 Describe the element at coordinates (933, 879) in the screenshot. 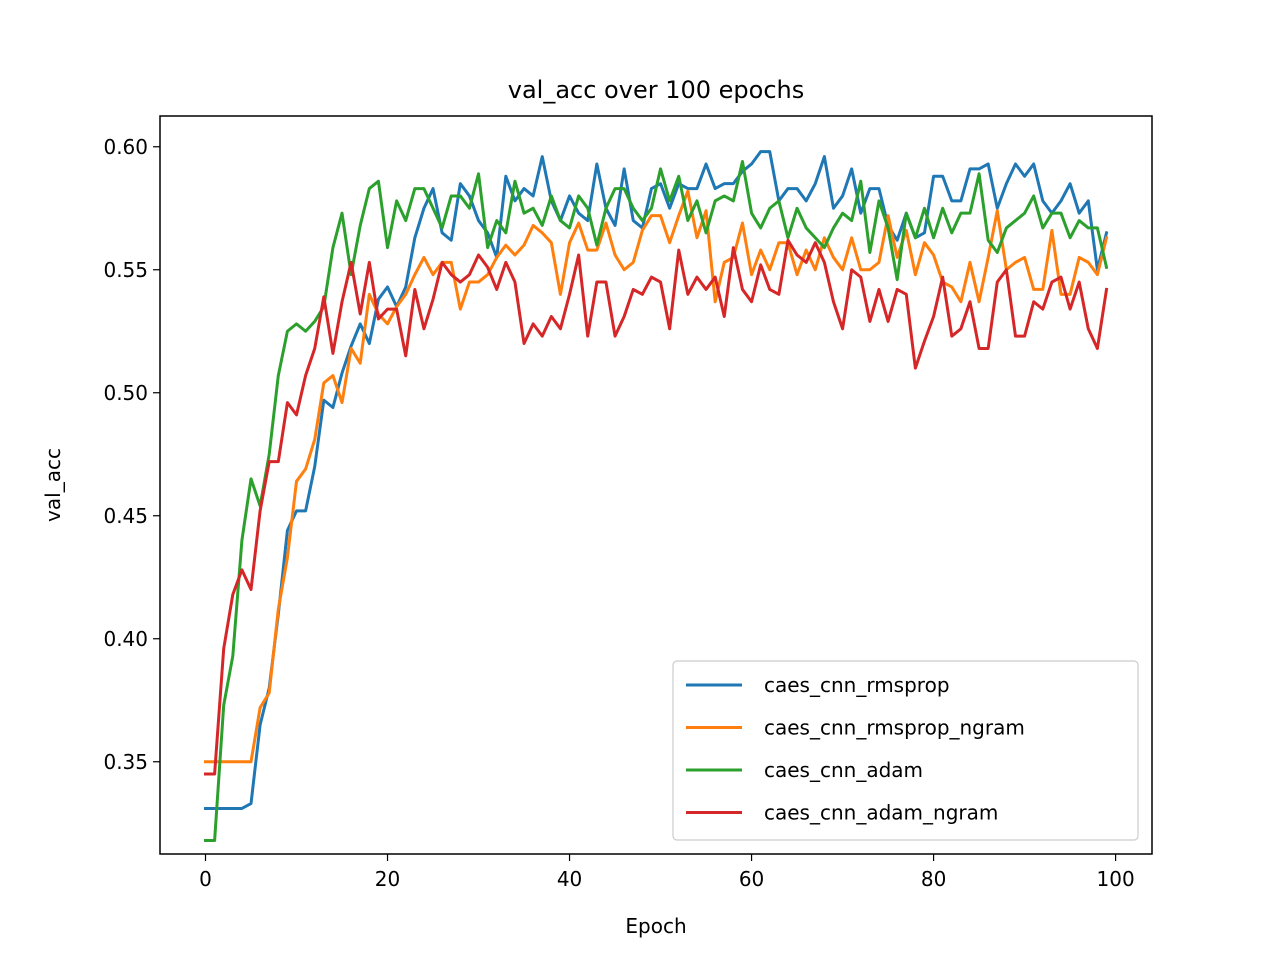

I see `x-tick-label: 80` at that location.